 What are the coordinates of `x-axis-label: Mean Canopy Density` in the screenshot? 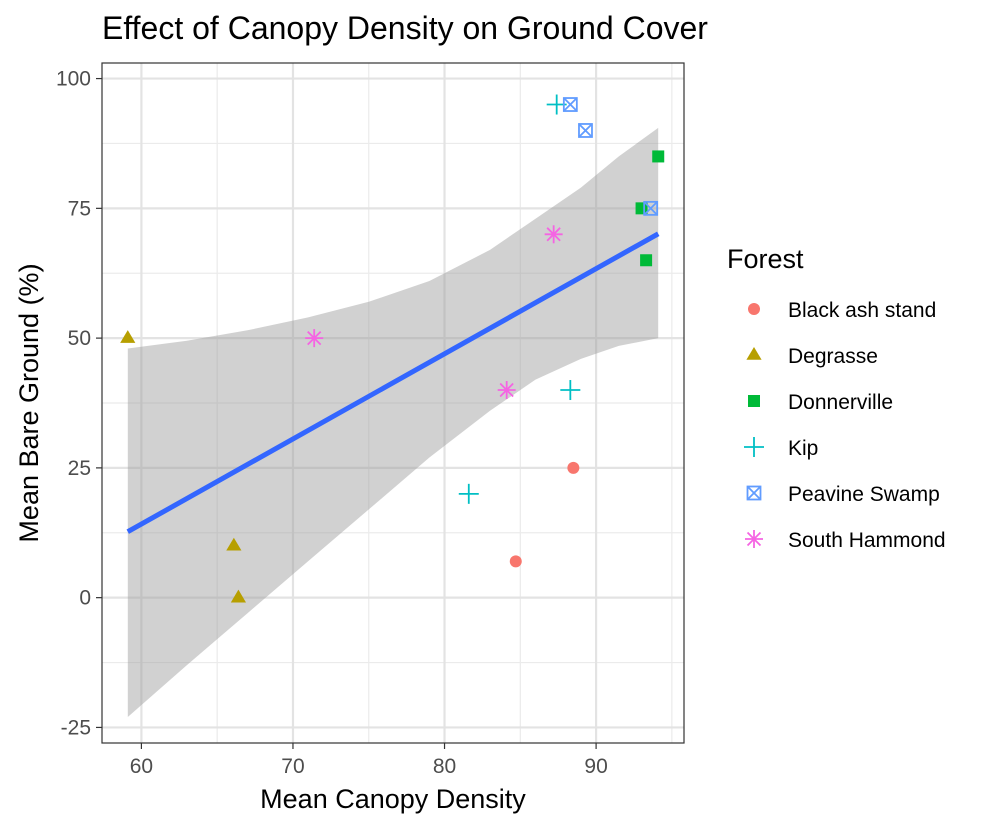 It's located at (393, 799).